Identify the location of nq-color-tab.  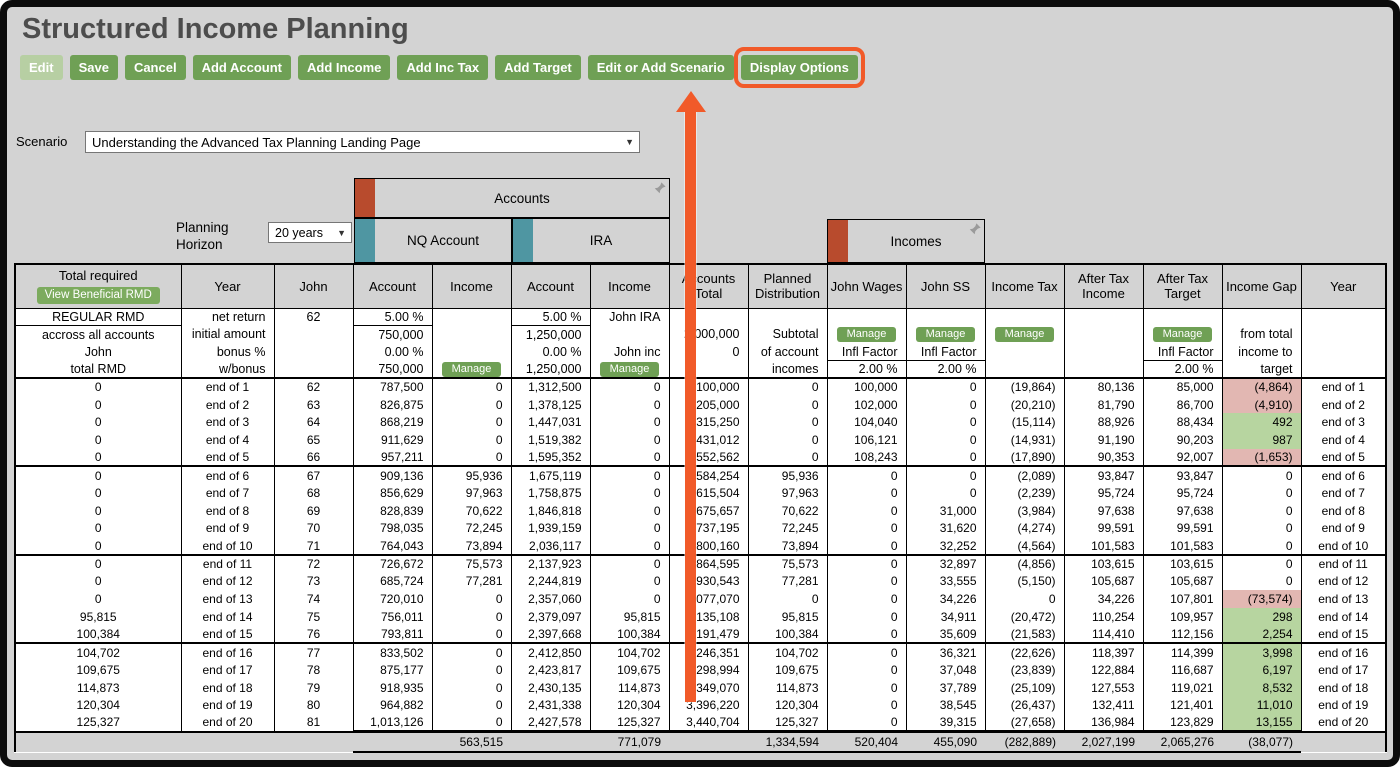
(365, 240).